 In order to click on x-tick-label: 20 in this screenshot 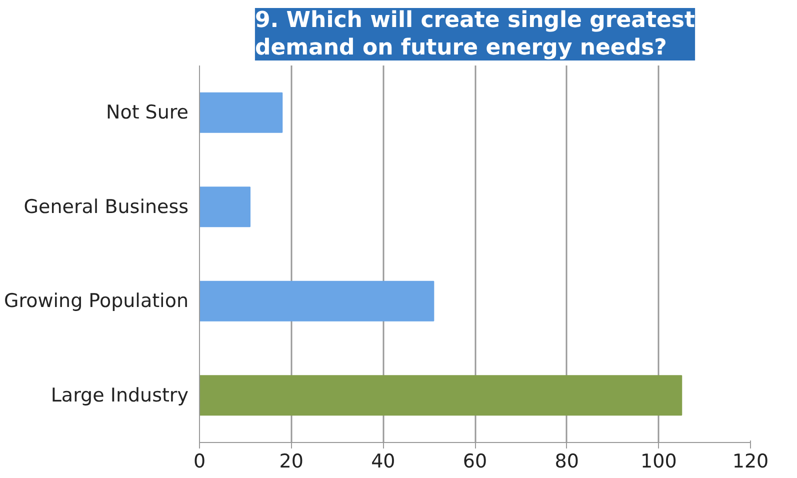, I will do `click(291, 461)`.